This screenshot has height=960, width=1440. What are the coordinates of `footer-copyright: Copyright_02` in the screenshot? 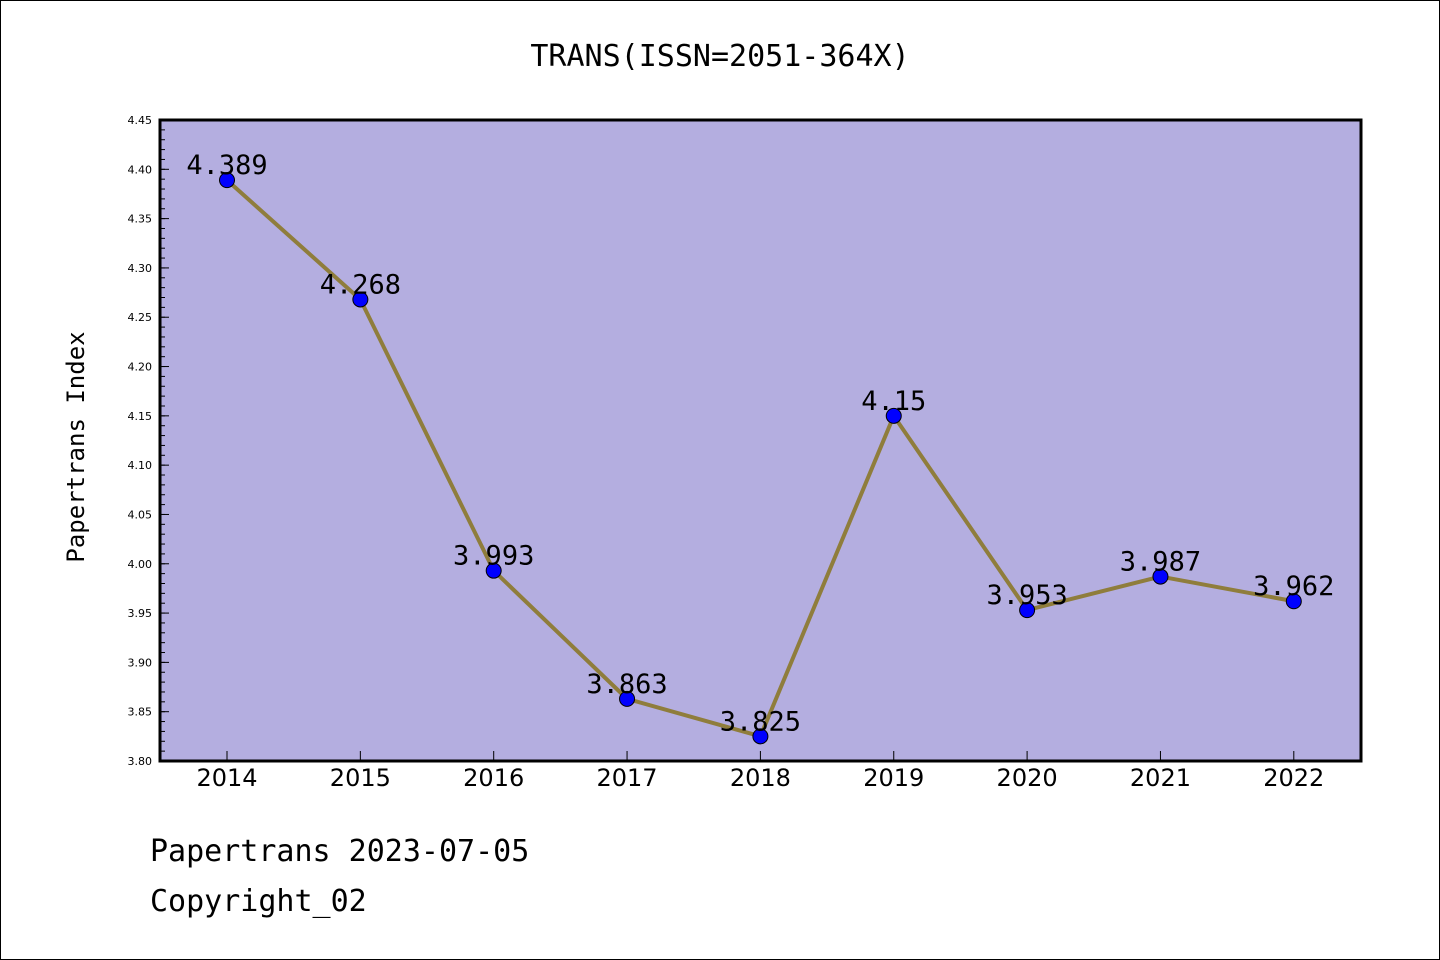 It's located at (258, 901).